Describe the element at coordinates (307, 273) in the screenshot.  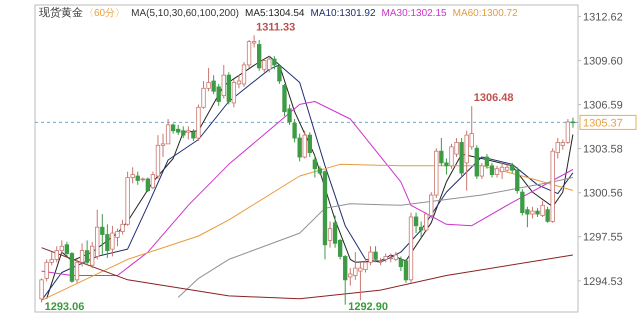
I see `line-series` at that location.